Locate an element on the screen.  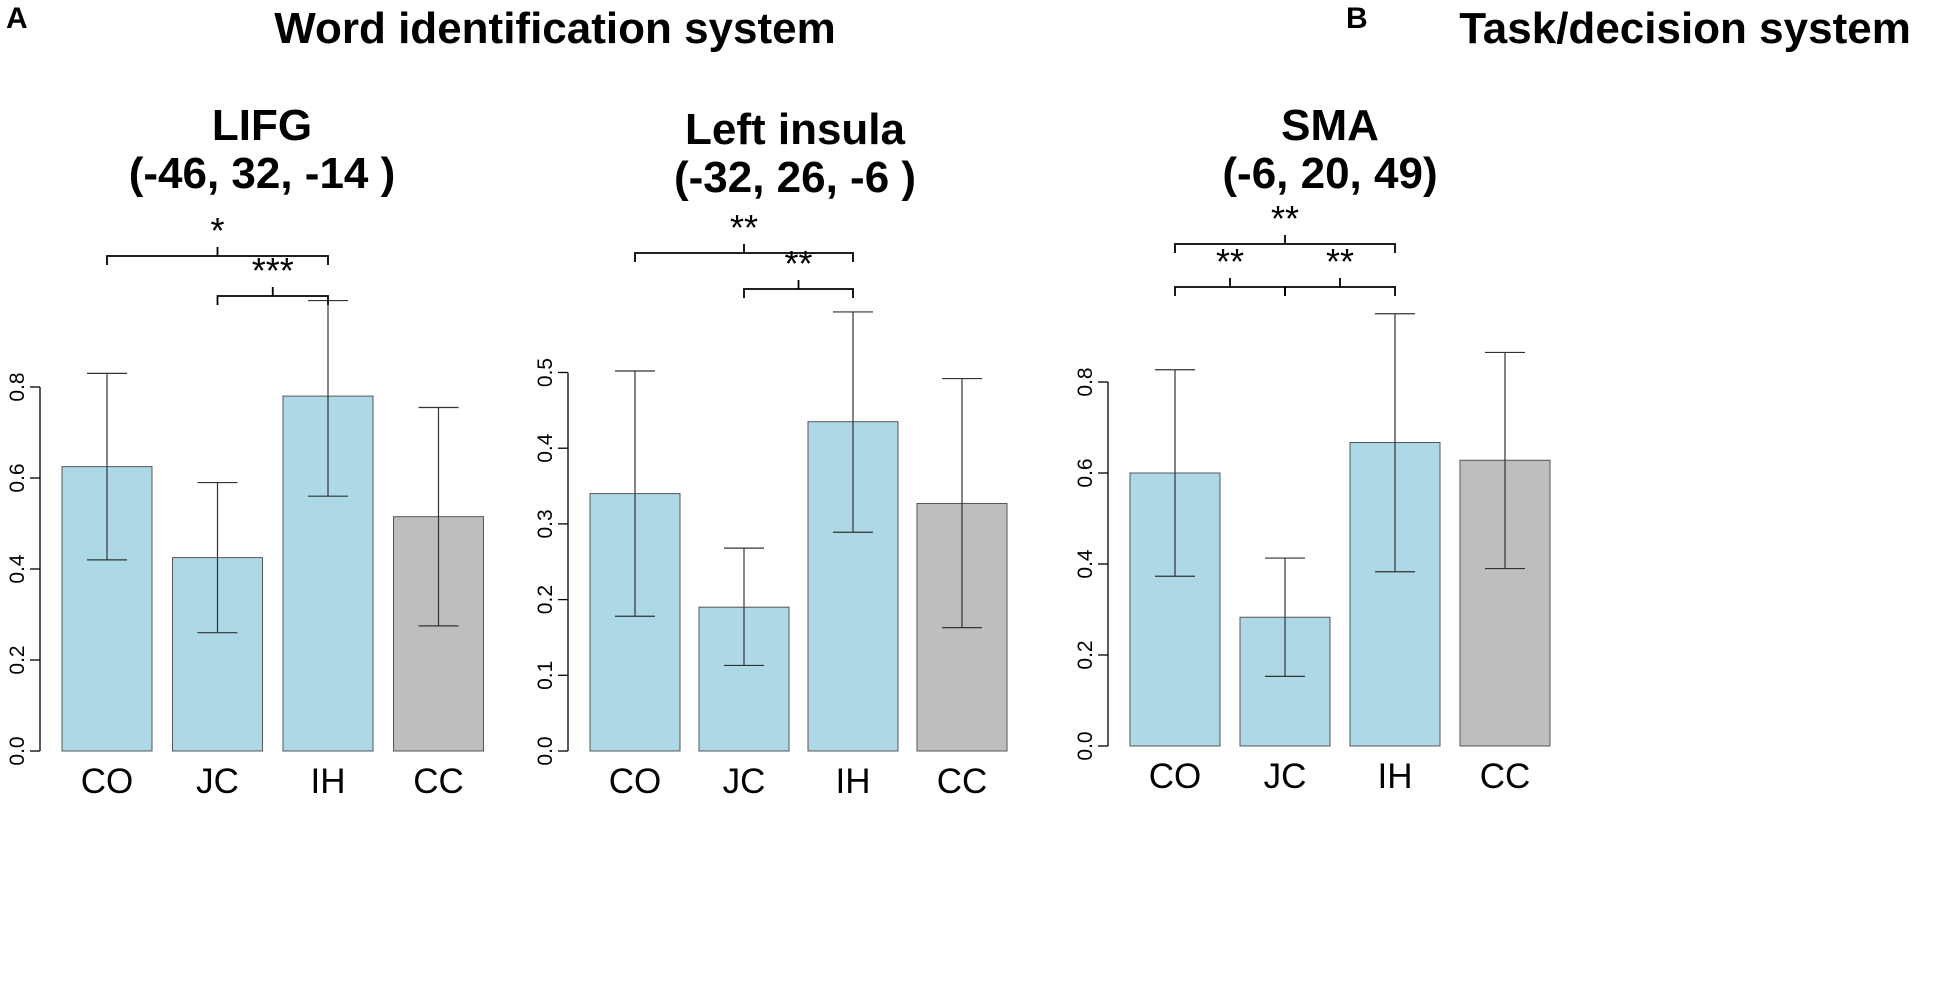
chart-subtitle: (-6, 20, 49) is located at coordinates (1329, 173).